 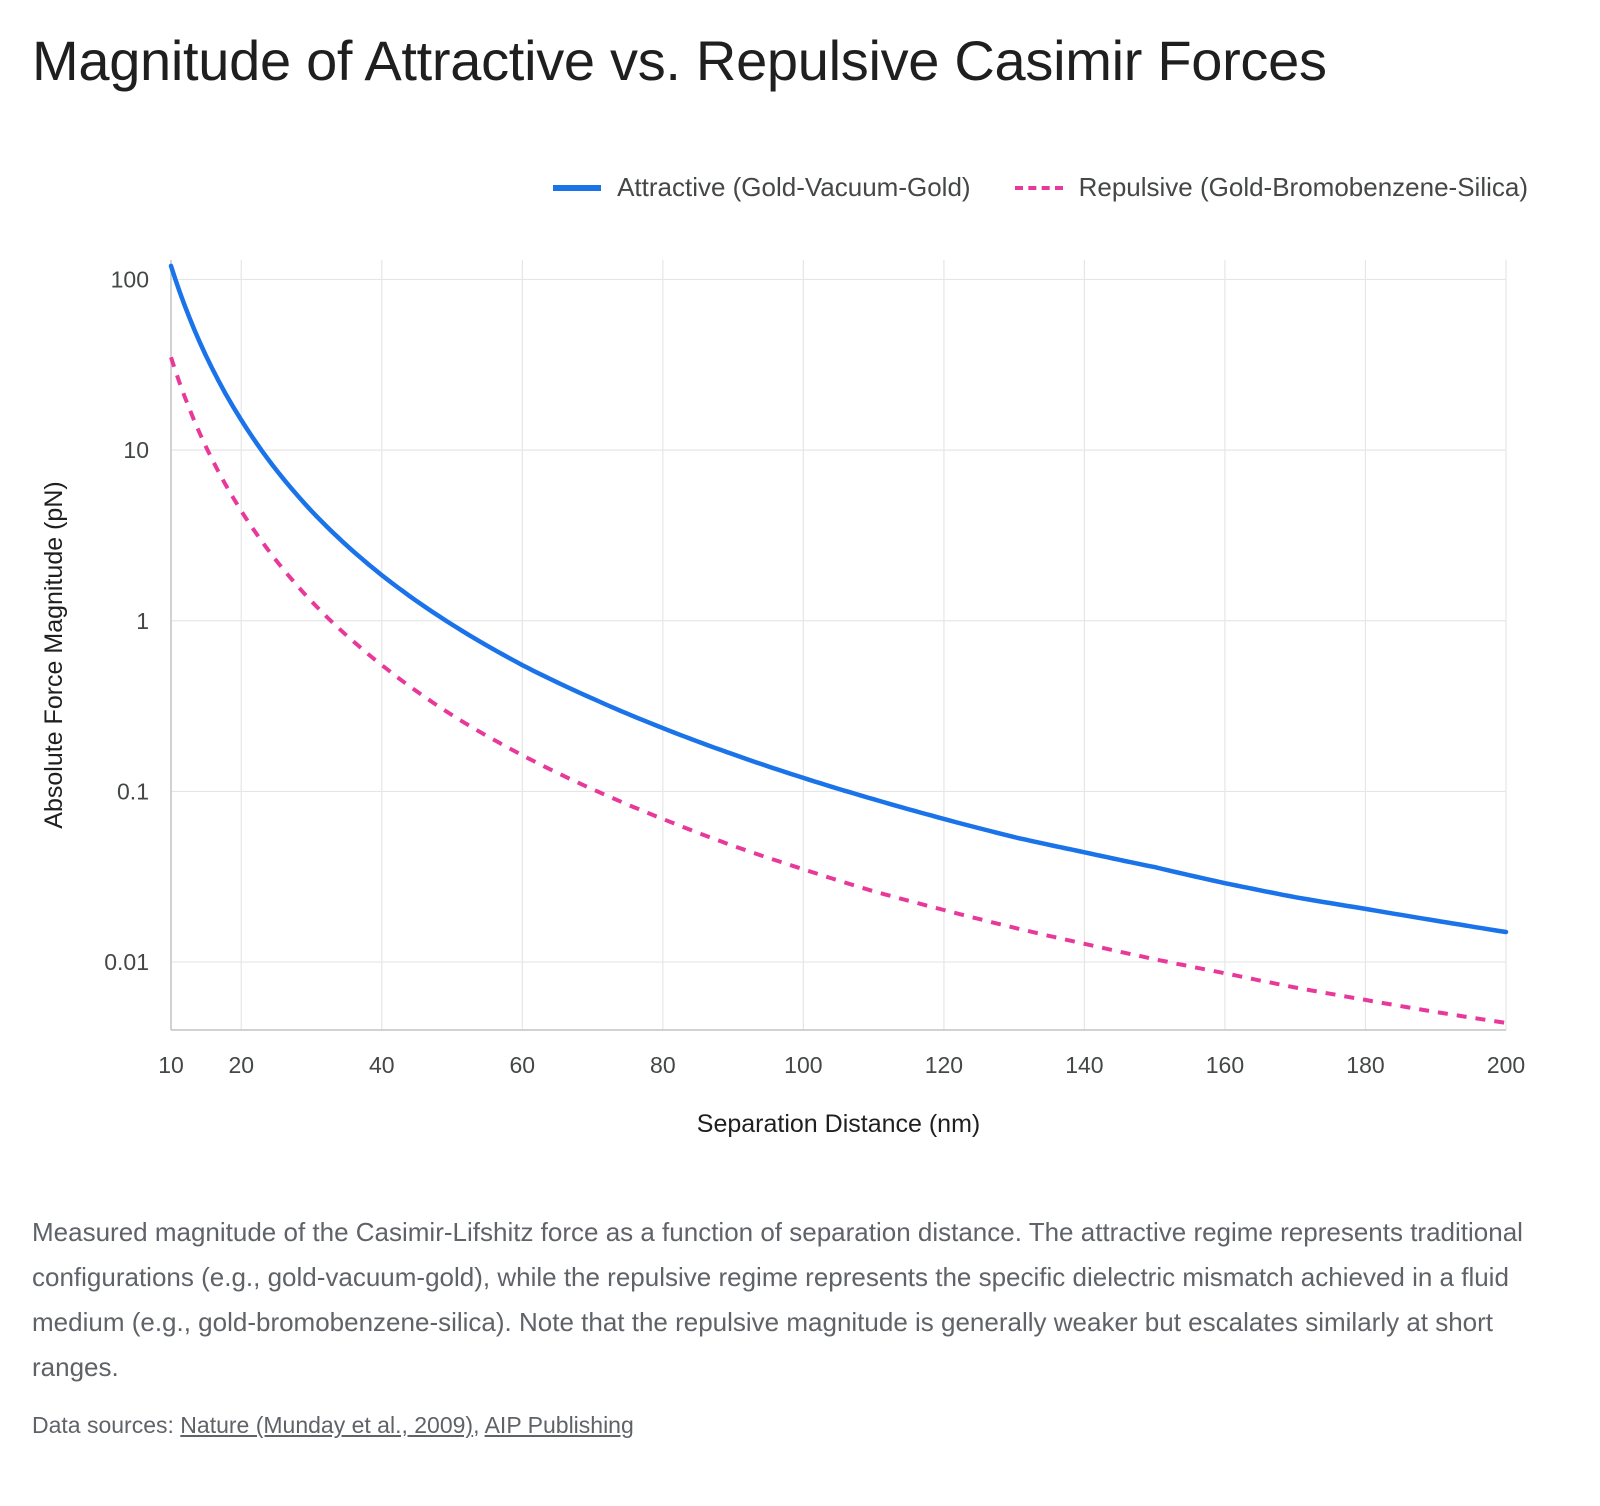 I want to click on y-tick-label: 0.01, so click(x=126, y=962).